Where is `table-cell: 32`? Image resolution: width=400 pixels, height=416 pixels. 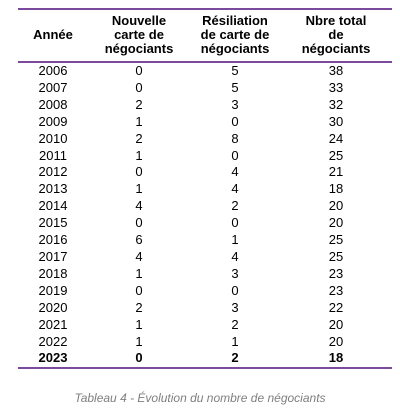
table-cell: 32 is located at coordinates (336, 104).